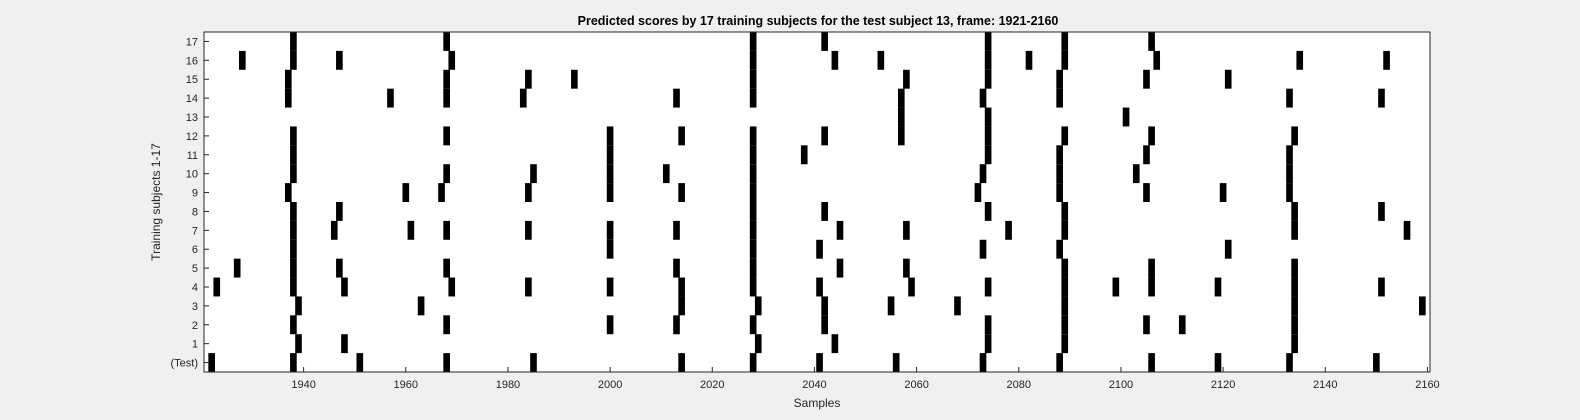 The width and height of the screenshot is (1580, 420). I want to click on y-tick-label: 12, so click(192, 137).